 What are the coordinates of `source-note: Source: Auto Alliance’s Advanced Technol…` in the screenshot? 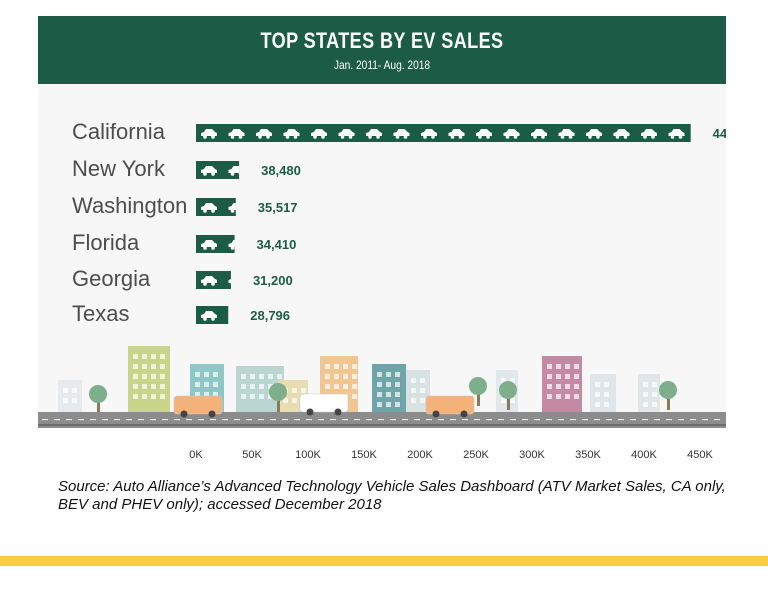 It's located at (392, 495).